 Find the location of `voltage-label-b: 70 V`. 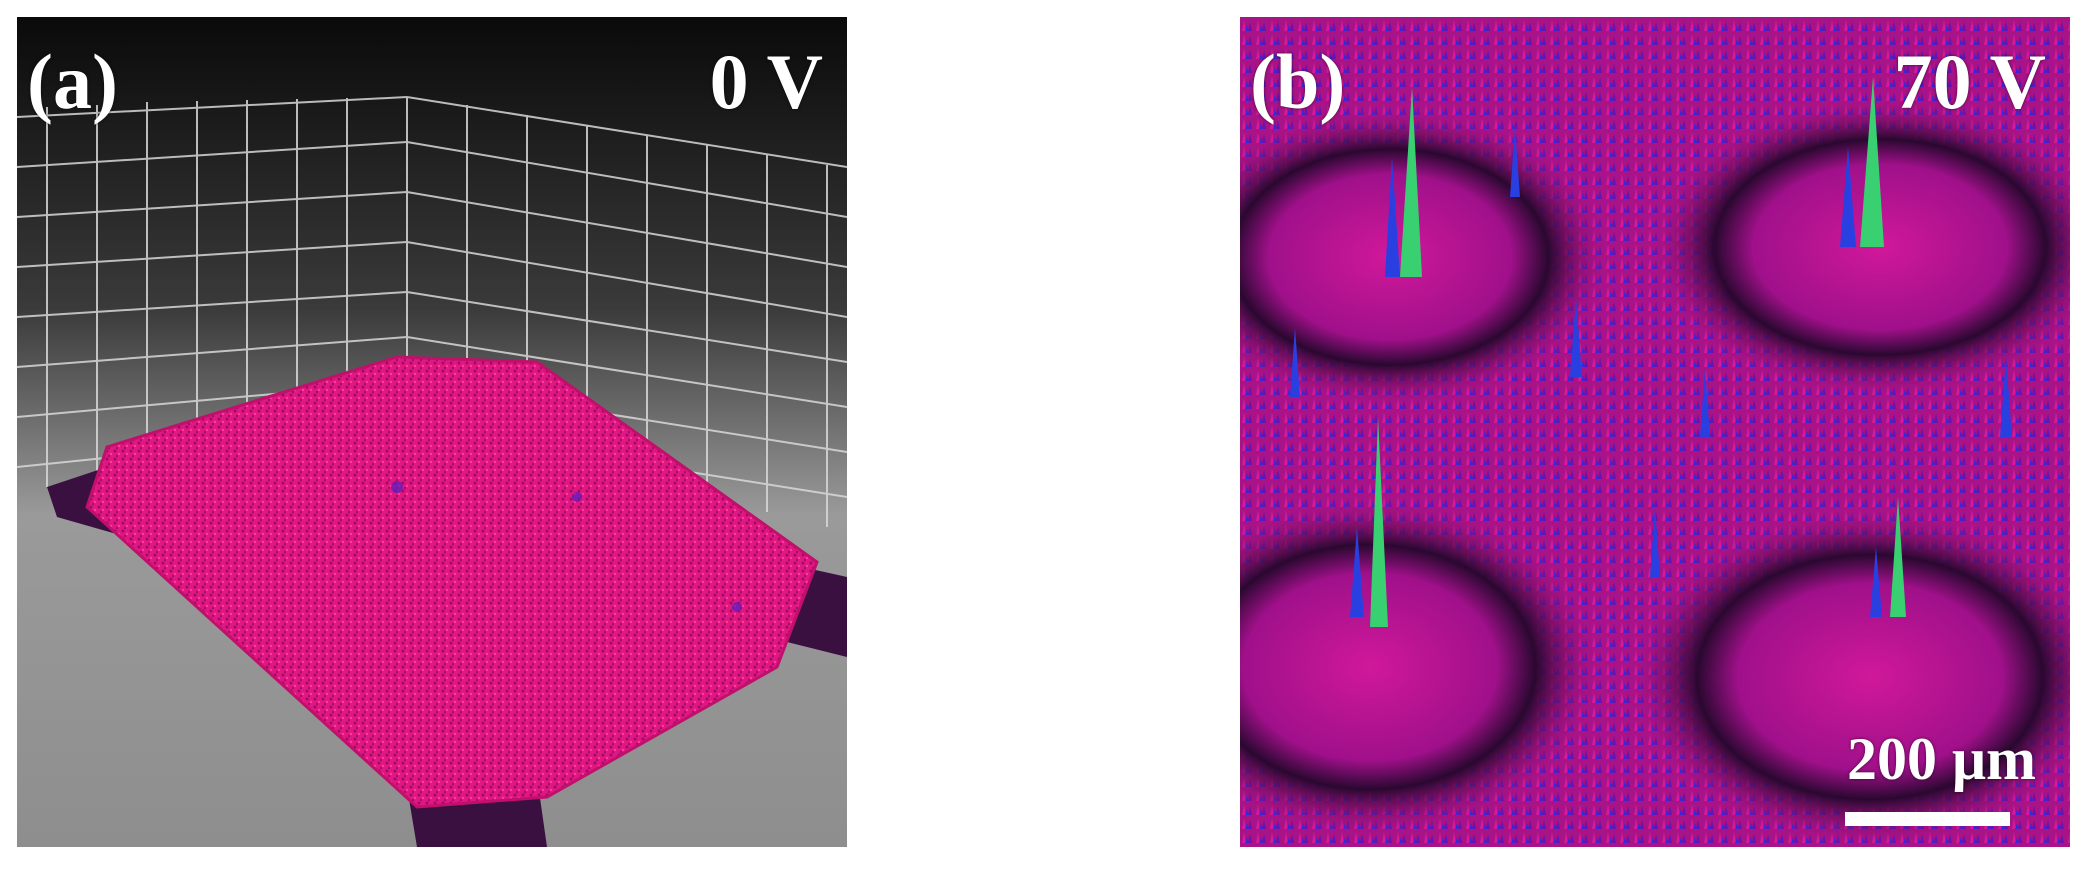

voltage-label-b: 70 V is located at coordinates (1969, 81).